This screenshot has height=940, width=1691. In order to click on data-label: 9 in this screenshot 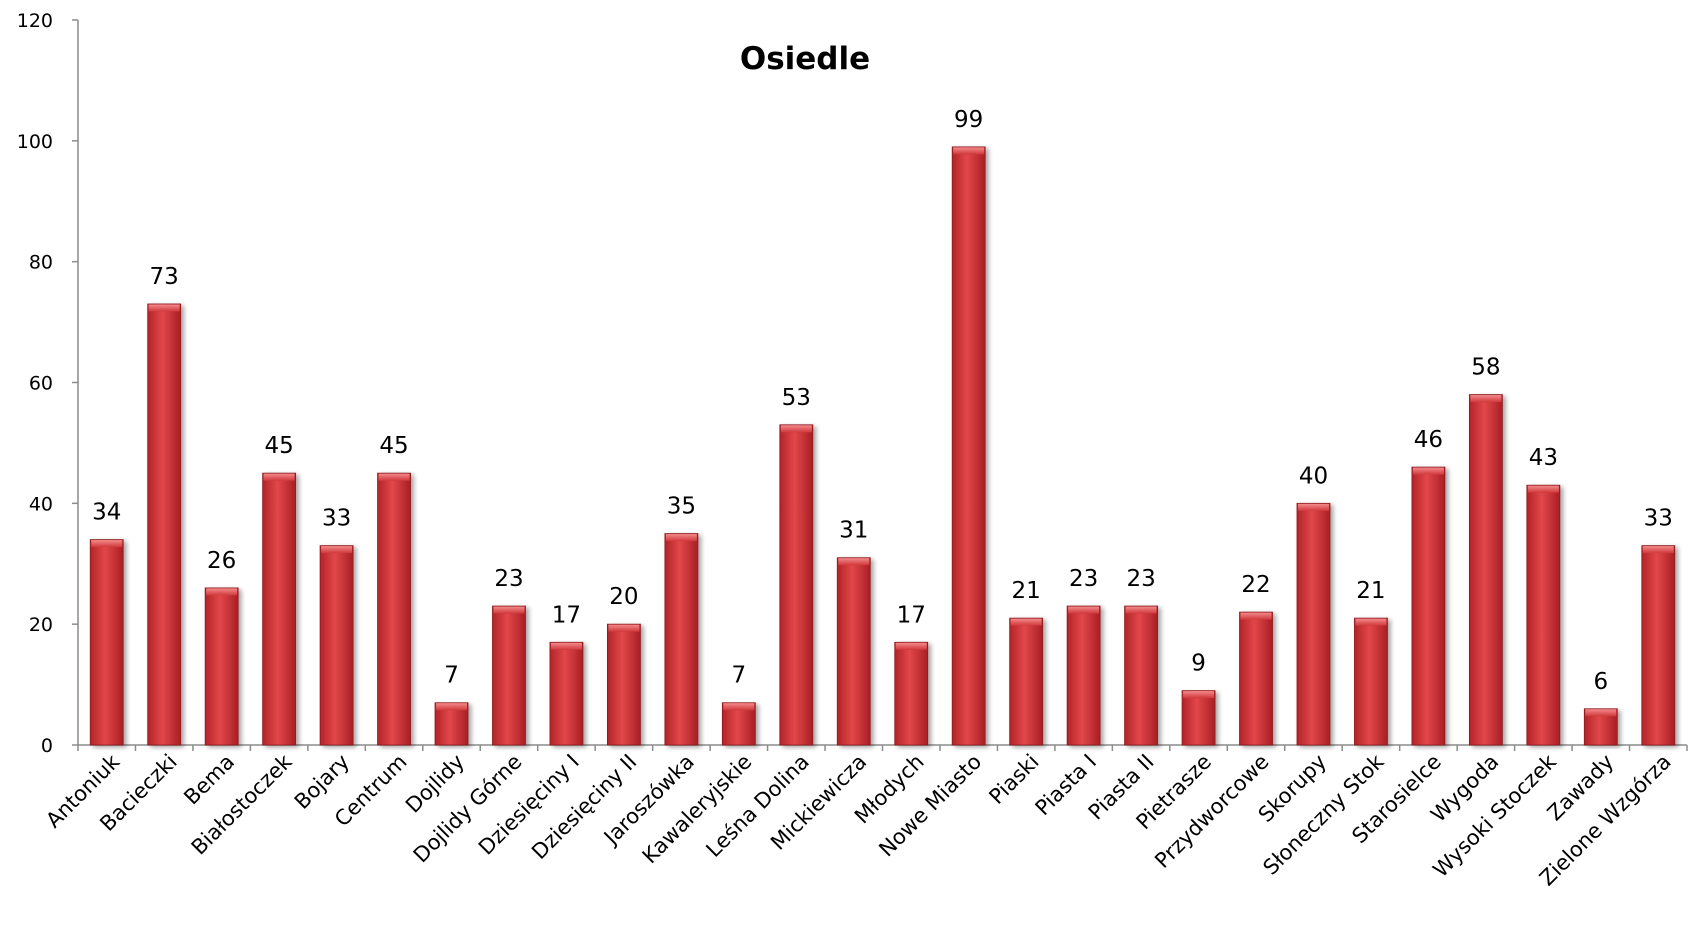, I will do `click(1198, 664)`.